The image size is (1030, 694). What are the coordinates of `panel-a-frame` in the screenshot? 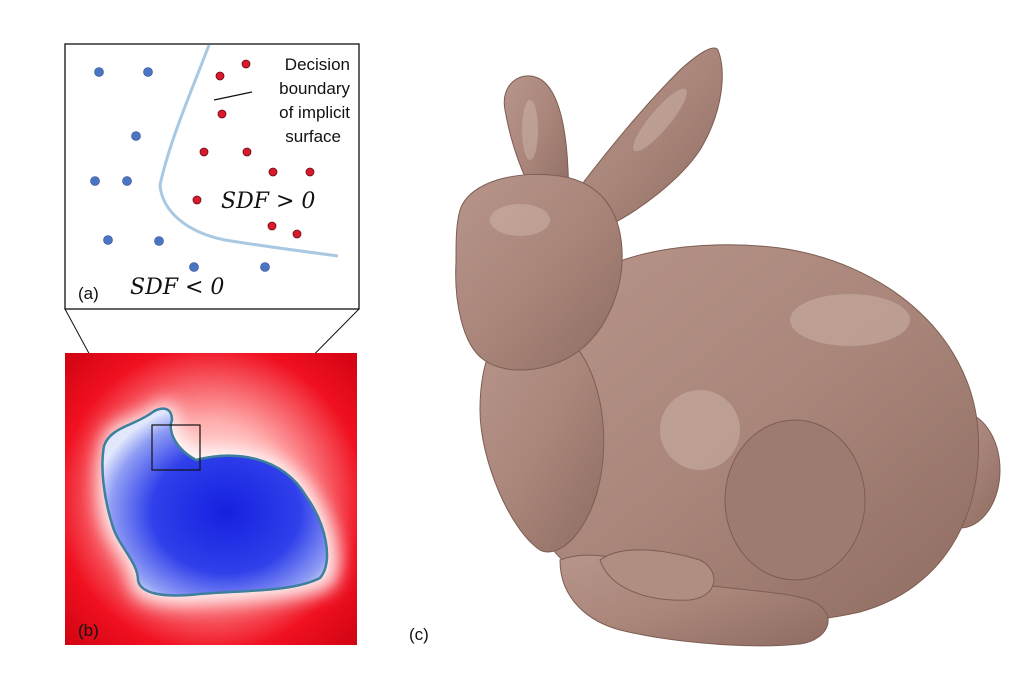 It's located at (212, 176).